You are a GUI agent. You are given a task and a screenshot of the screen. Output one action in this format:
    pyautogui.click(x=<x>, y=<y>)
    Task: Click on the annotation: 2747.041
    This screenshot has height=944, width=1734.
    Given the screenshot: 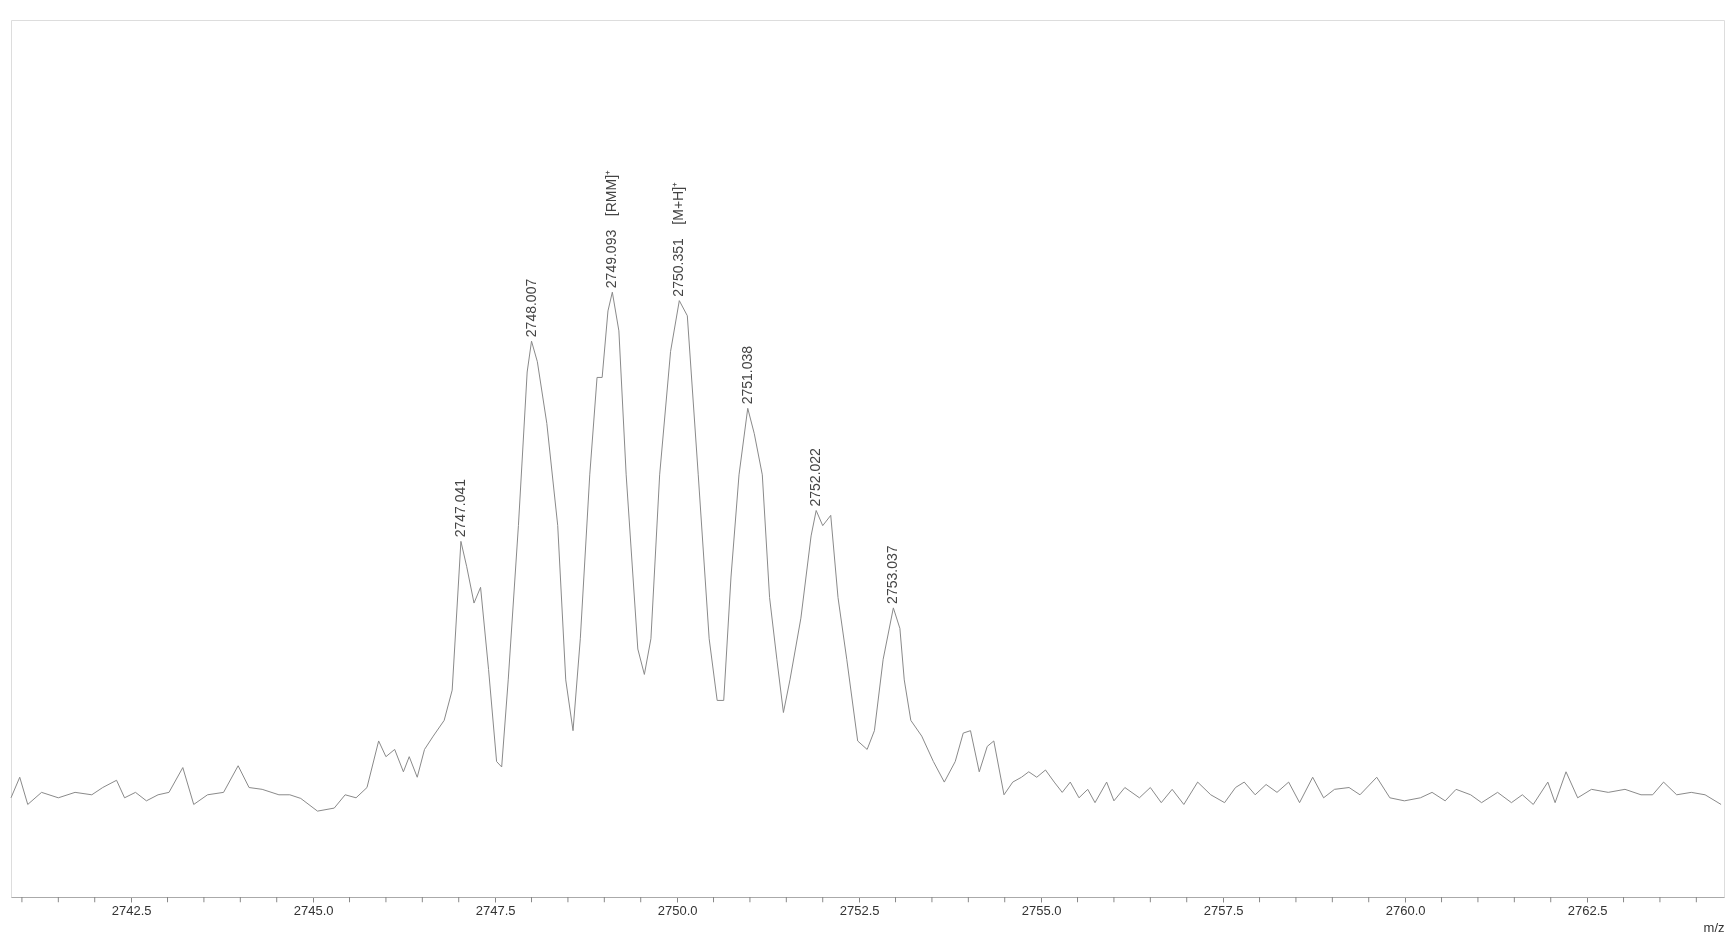 What is the action you would take?
    pyautogui.click(x=459, y=508)
    